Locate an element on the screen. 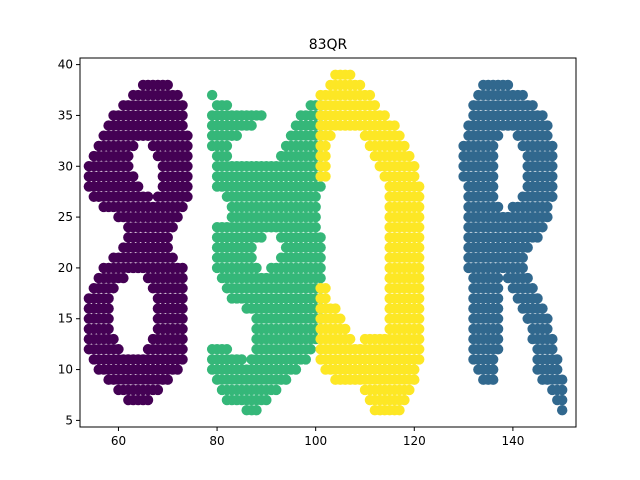 The width and height of the screenshot is (640, 480). x-tick-label: 140 is located at coordinates (512, 441).